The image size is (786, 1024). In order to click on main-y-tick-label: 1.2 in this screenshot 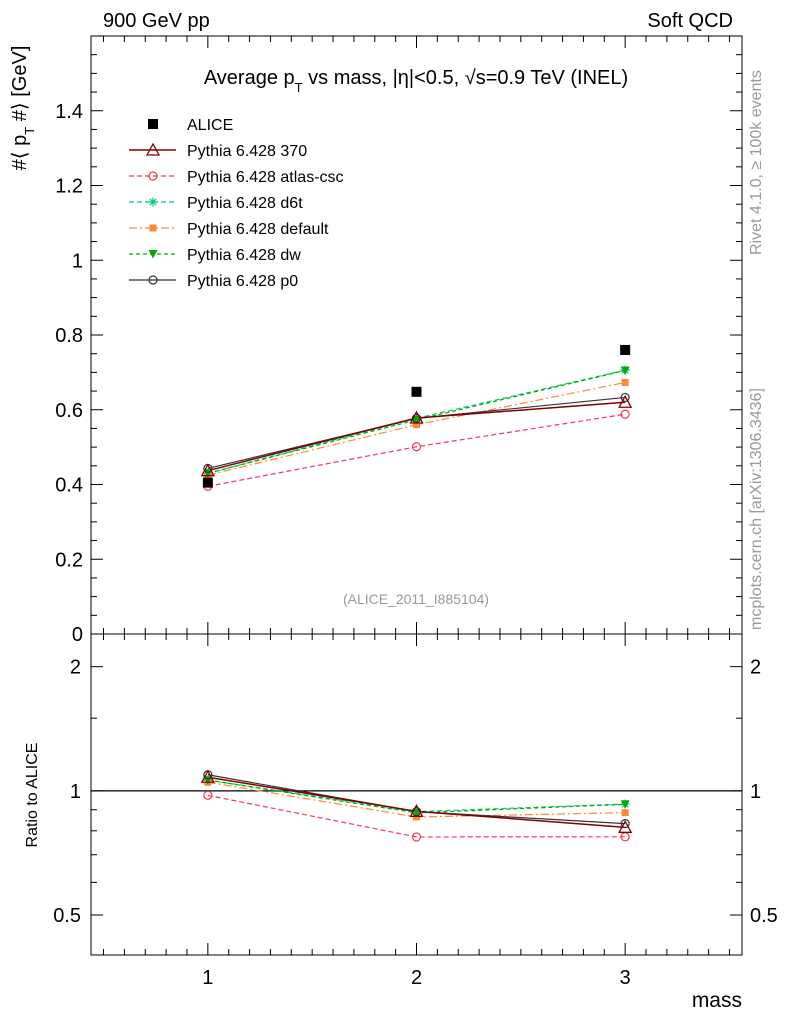, I will do `click(69, 187)`.